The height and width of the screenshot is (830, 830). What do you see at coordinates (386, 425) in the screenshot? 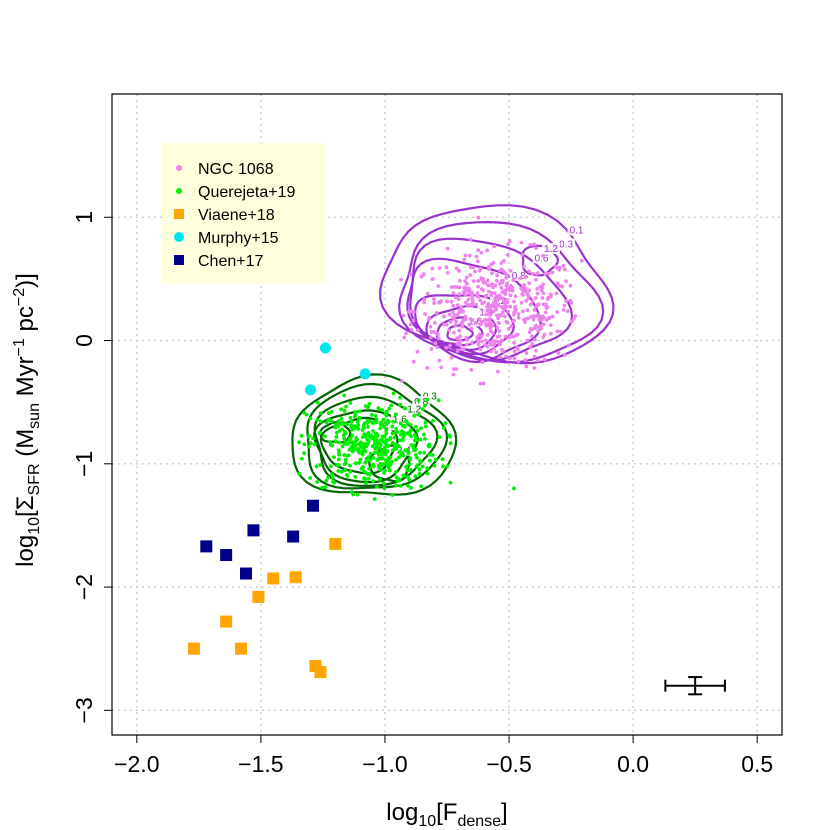
I see `contour-label-1-4: 2` at bounding box center [386, 425].